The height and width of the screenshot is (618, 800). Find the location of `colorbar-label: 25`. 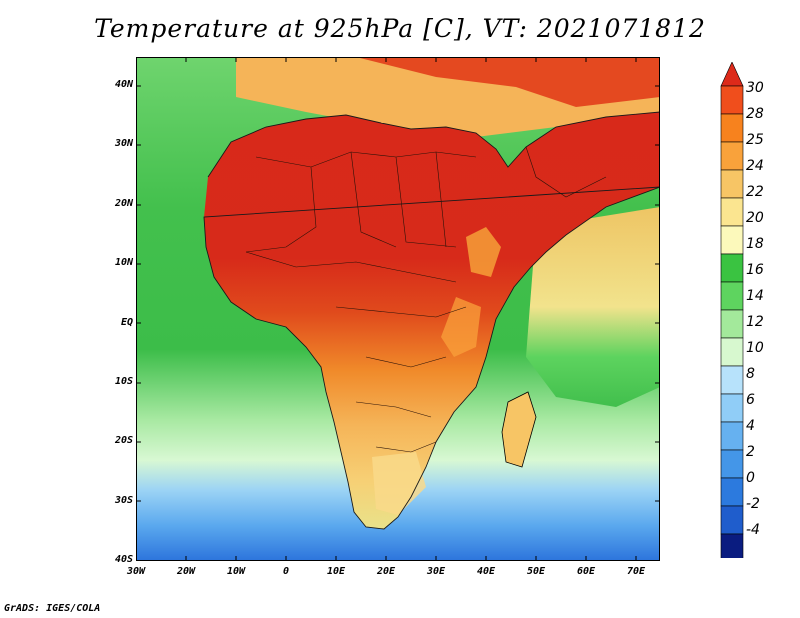

colorbar-label: 25 is located at coordinates (755, 140).